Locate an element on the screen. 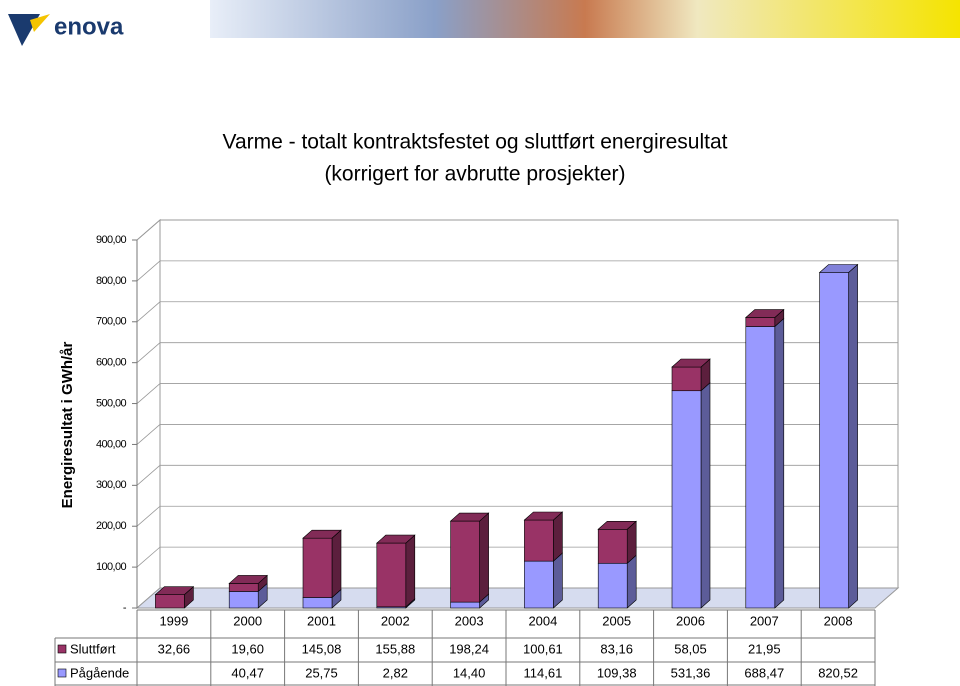 The image size is (960, 686). x-tick-label: 2000 is located at coordinates (247, 620).